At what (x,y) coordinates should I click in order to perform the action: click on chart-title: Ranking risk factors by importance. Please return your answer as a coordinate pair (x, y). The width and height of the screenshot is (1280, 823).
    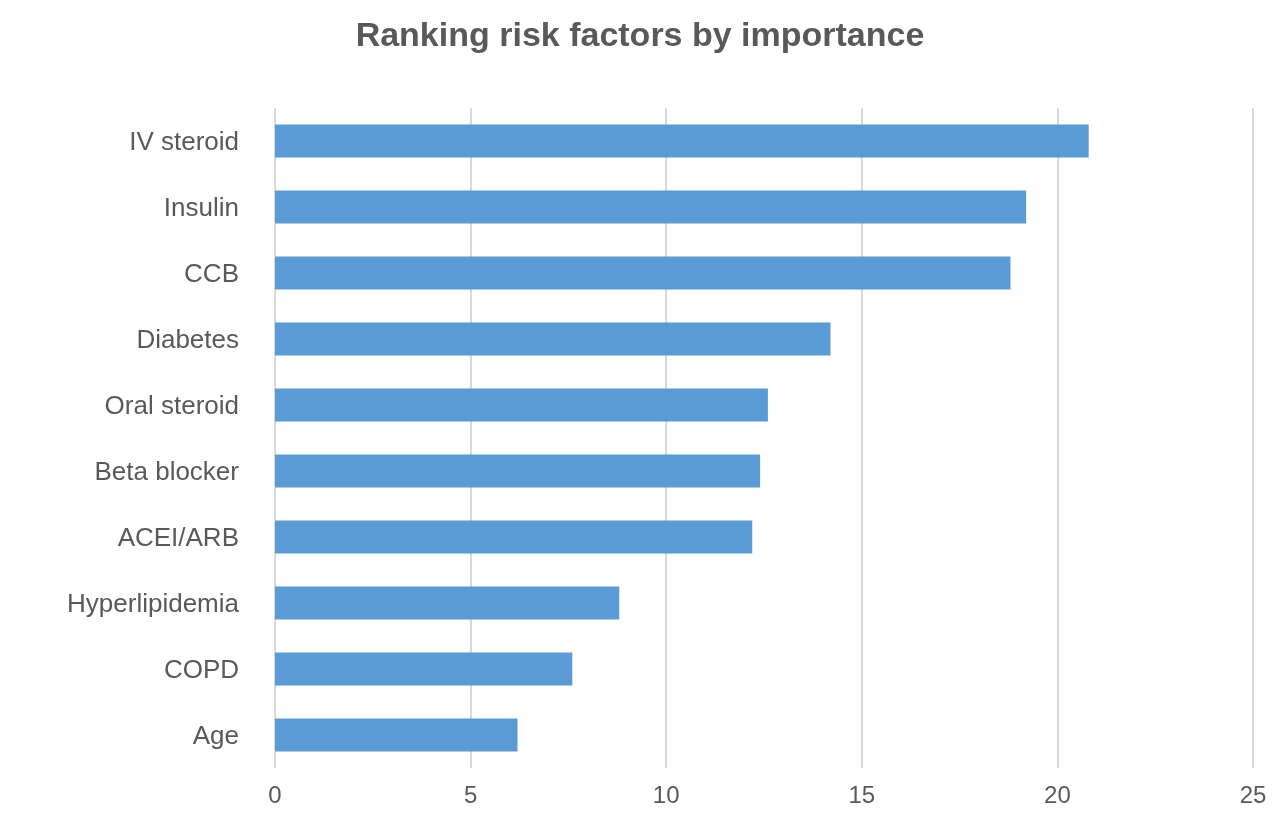
    Looking at the image, I should click on (640, 34).